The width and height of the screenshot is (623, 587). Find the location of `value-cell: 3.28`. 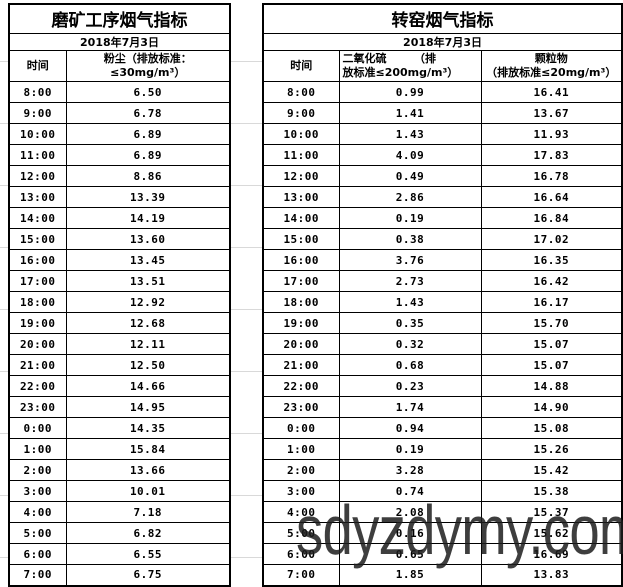

value-cell: 3.28 is located at coordinates (410, 470).